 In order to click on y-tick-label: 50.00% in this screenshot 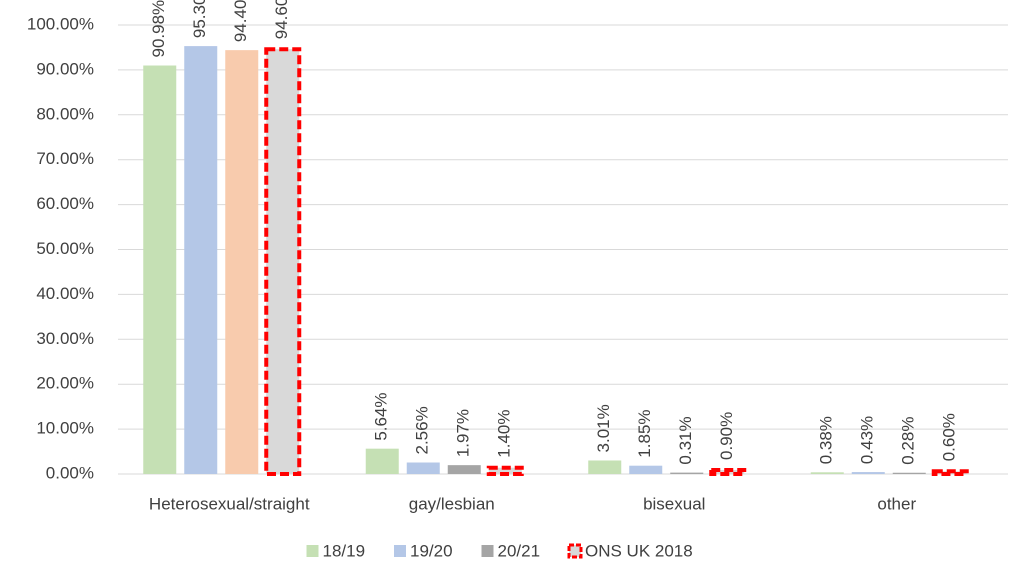, I will do `click(65, 248)`.